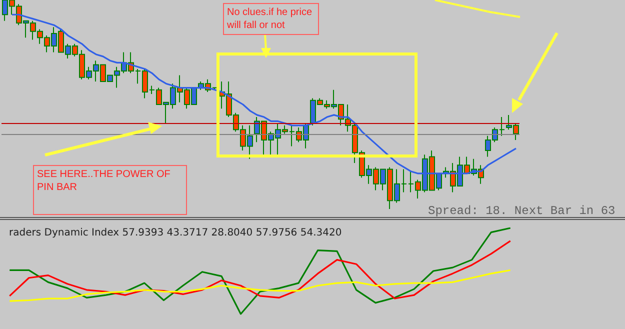 The image size is (625, 329). What do you see at coordinates (271, 19) in the screenshot?
I see `annotation: No clues.if he price will fall or not` at bounding box center [271, 19].